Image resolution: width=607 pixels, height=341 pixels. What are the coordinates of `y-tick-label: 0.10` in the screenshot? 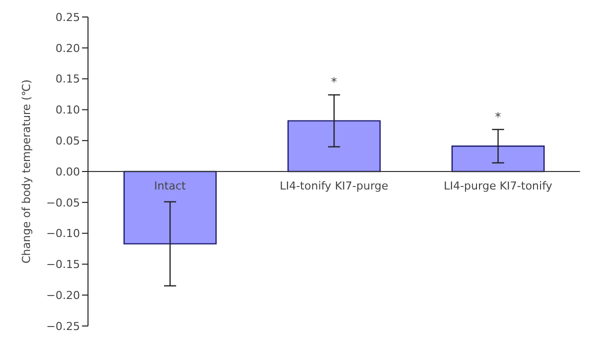 It's located at (68, 110).